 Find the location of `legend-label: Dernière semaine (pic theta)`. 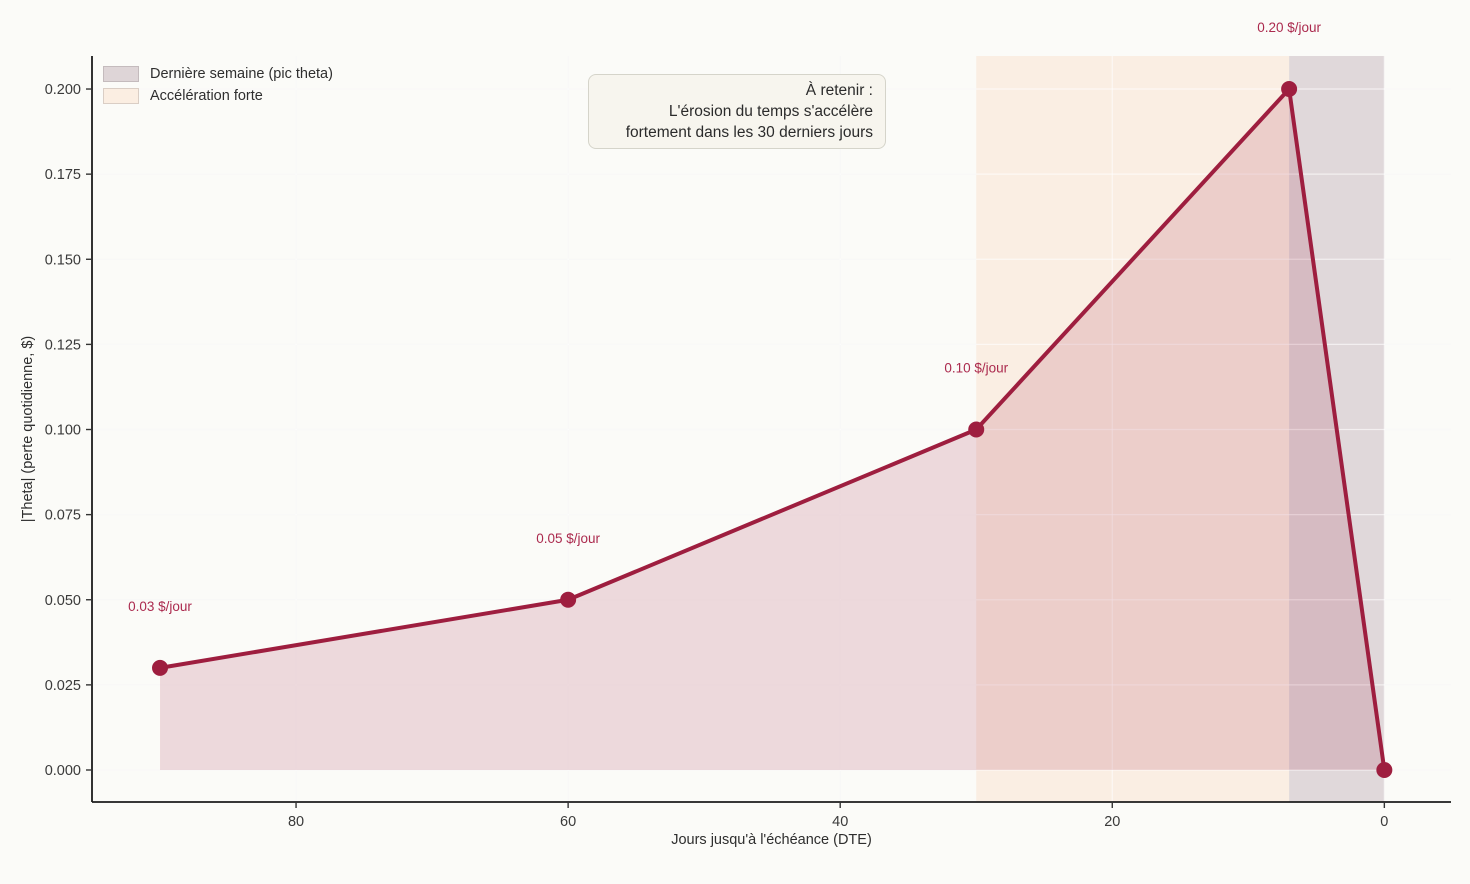

legend-label: Dernière semaine (pic theta) is located at coordinates (241, 74).